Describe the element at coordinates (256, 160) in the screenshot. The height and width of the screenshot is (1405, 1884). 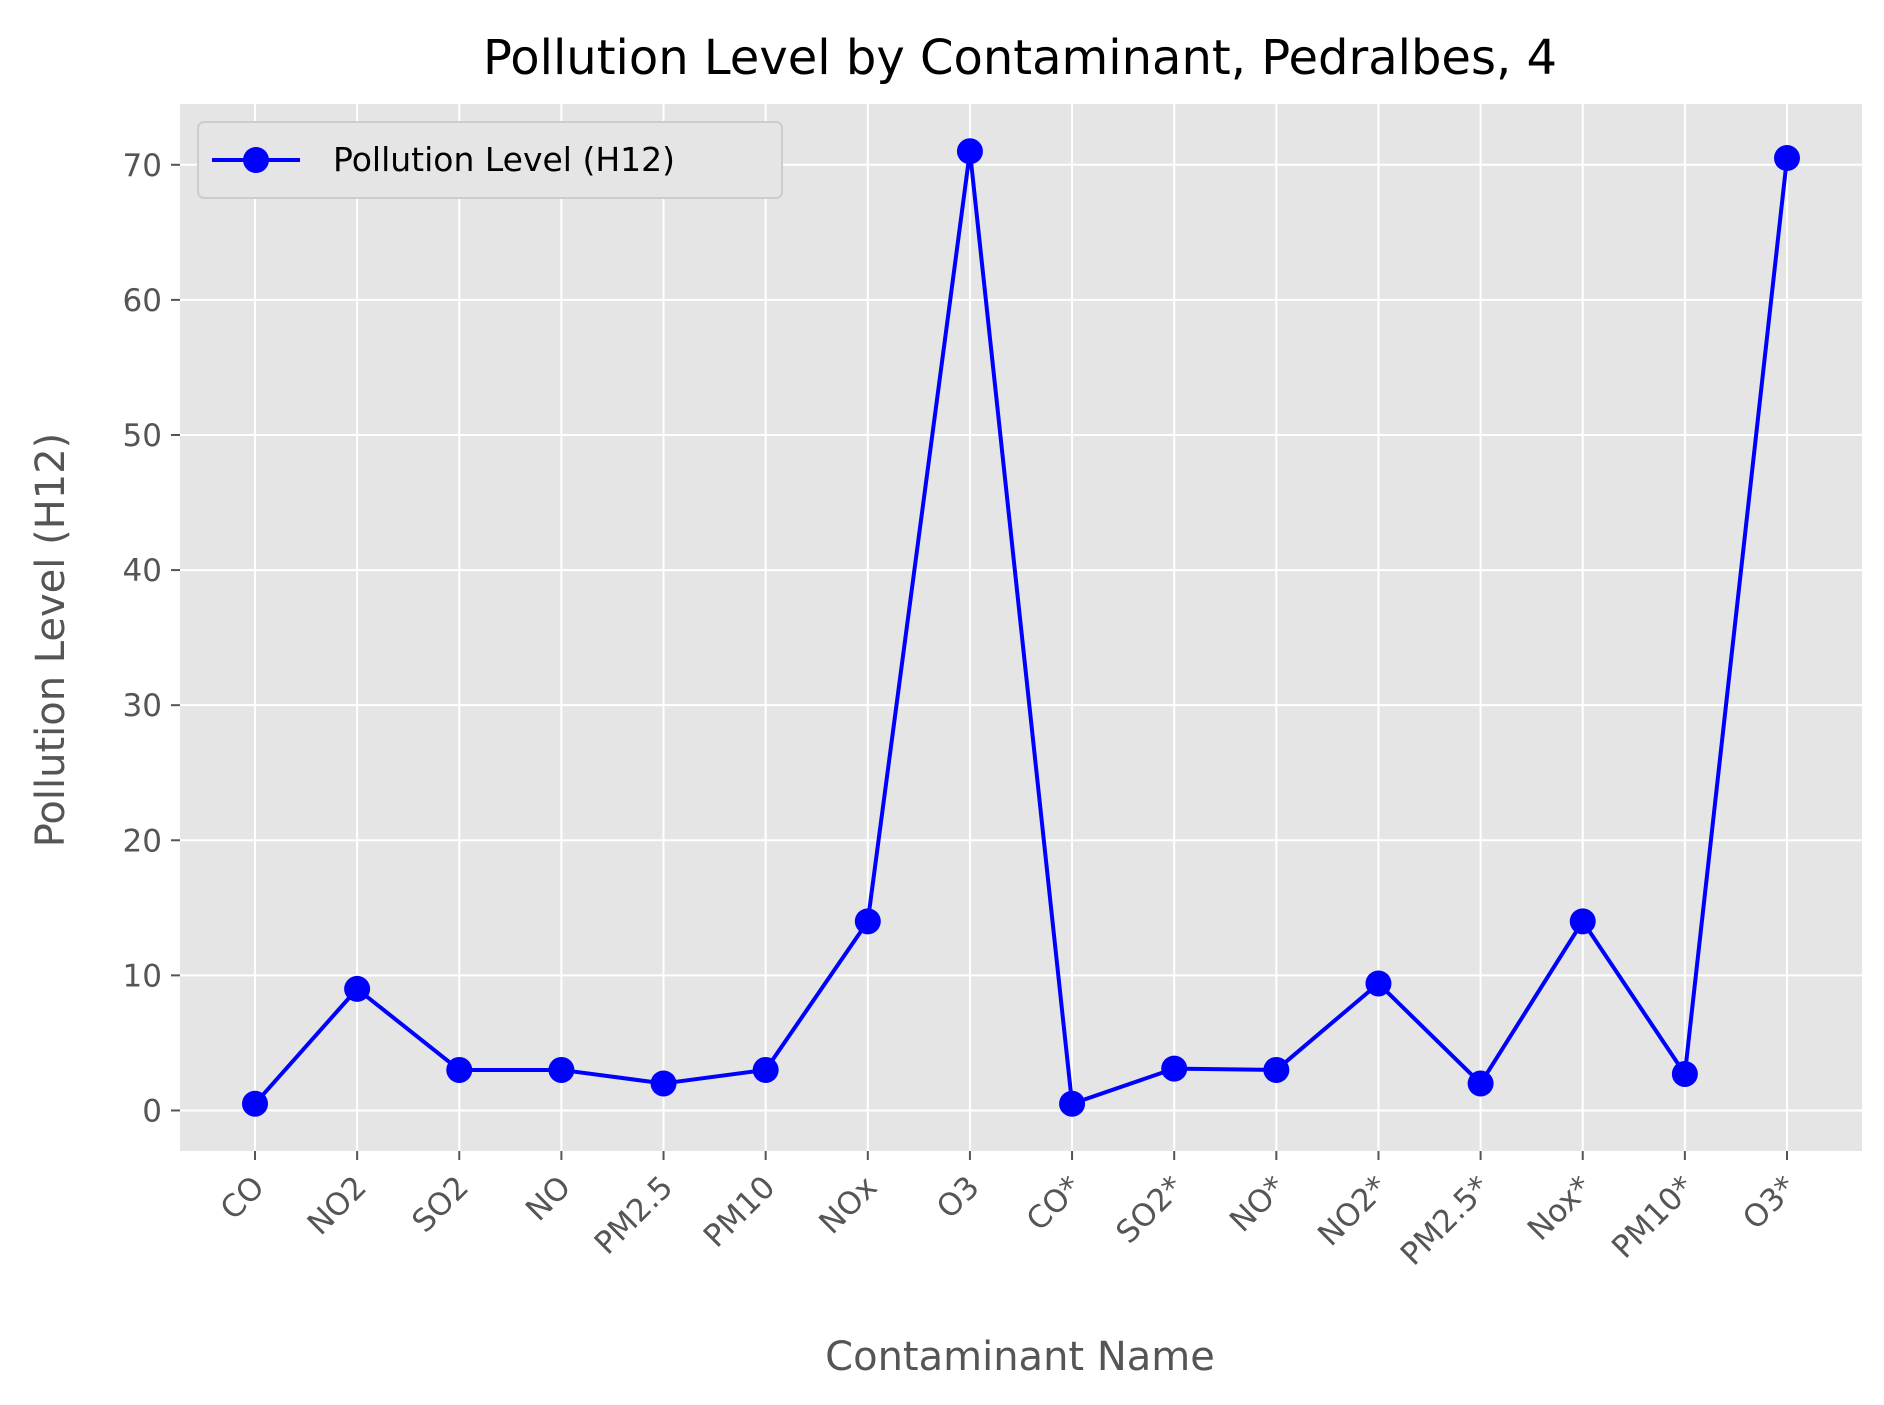
I see `legend-marker-swatch` at that location.